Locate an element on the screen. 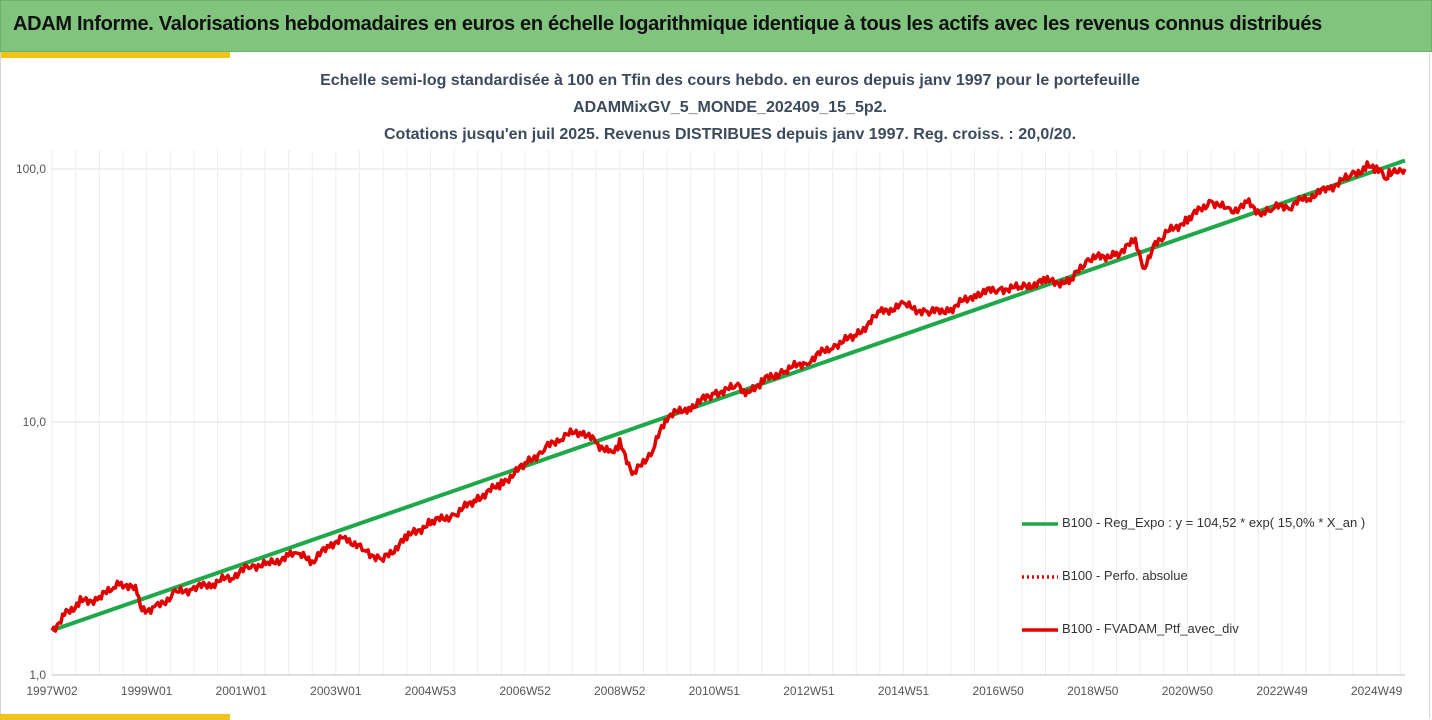 The width and height of the screenshot is (1432, 720). legend-entry-portfolio: B100 - FVADAM_Ptf_avec_div is located at coordinates (1150, 628).